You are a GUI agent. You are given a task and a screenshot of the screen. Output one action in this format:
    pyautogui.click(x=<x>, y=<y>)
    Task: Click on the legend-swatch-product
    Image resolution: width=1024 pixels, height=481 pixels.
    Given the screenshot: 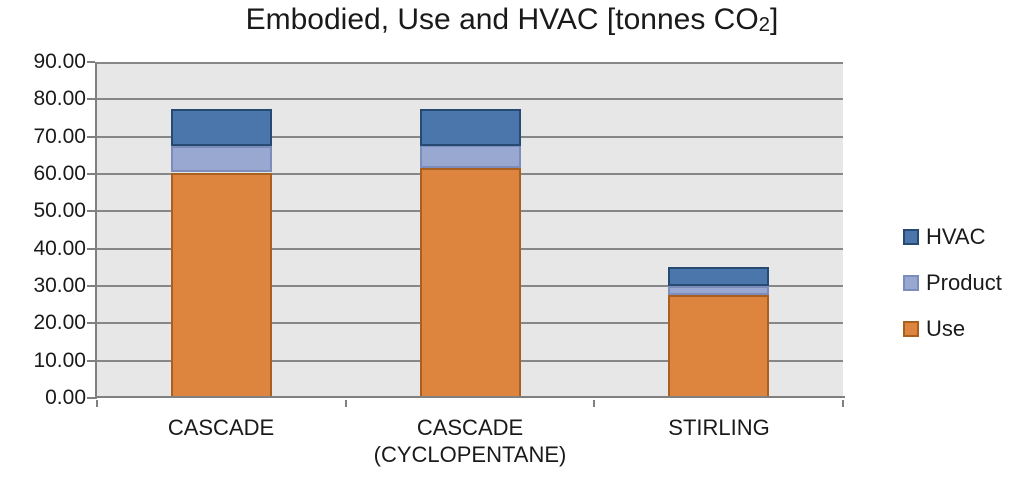 What is the action you would take?
    pyautogui.click(x=911, y=282)
    